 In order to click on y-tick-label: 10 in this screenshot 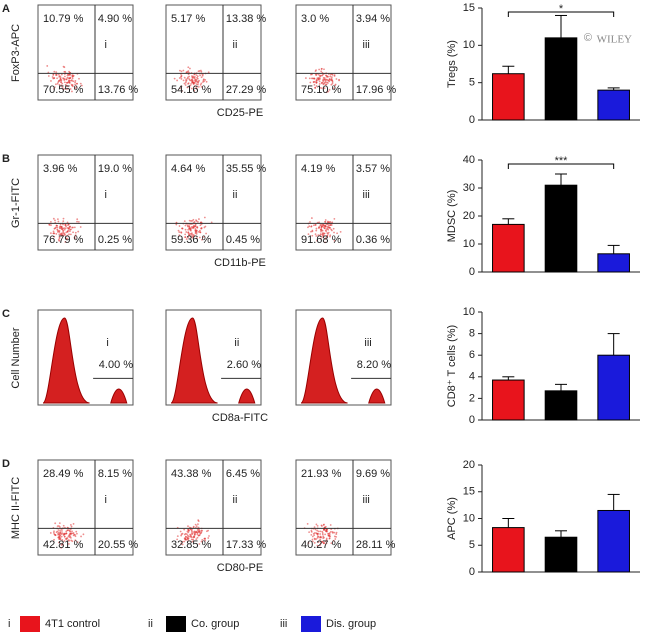, I will do `click(469, 518)`.